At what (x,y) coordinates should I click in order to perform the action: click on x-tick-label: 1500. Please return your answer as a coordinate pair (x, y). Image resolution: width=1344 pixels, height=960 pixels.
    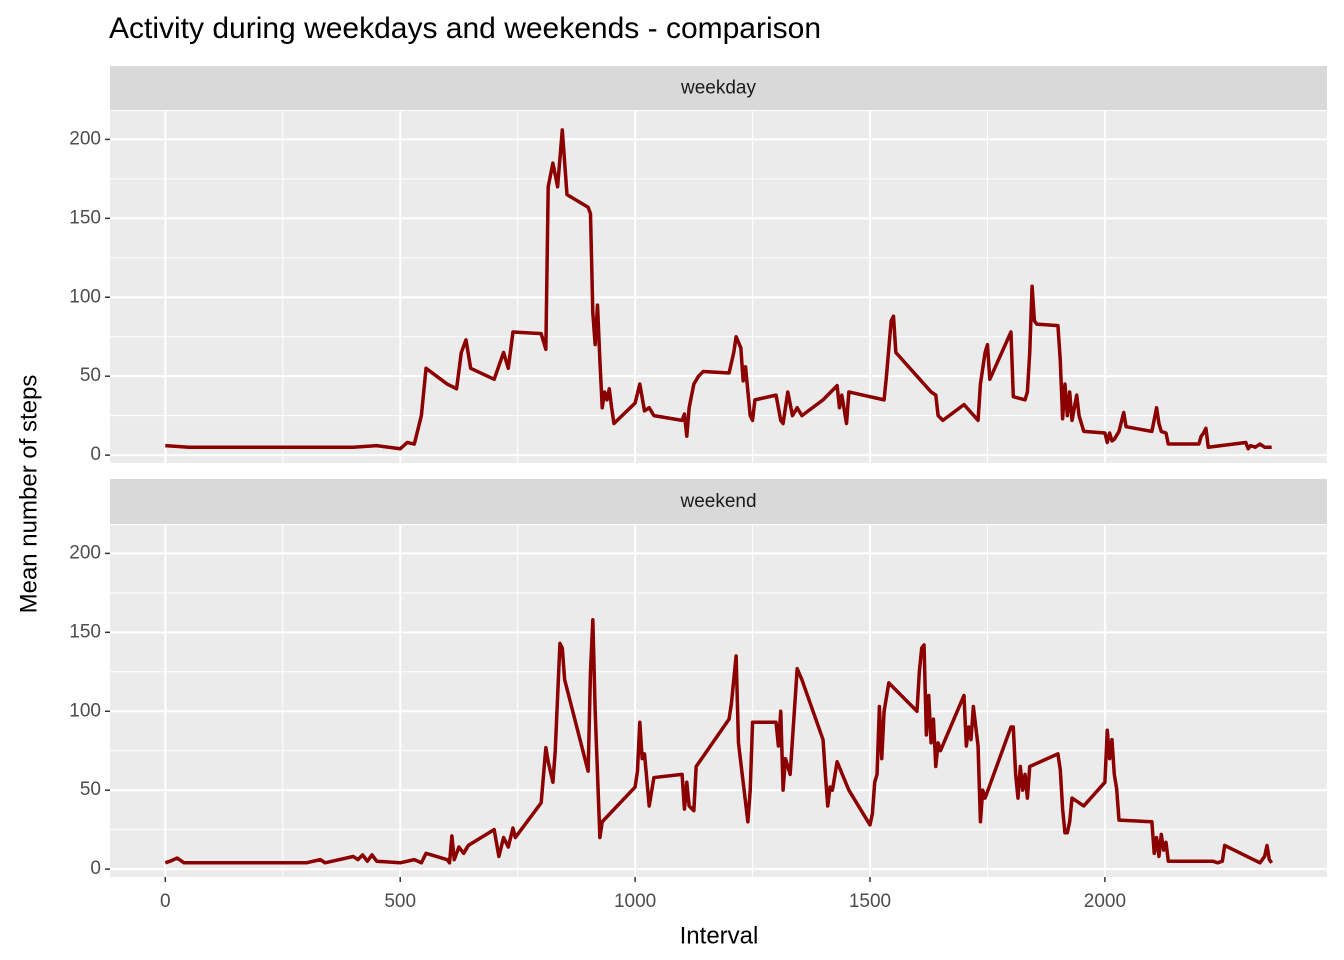
    Looking at the image, I should click on (870, 901).